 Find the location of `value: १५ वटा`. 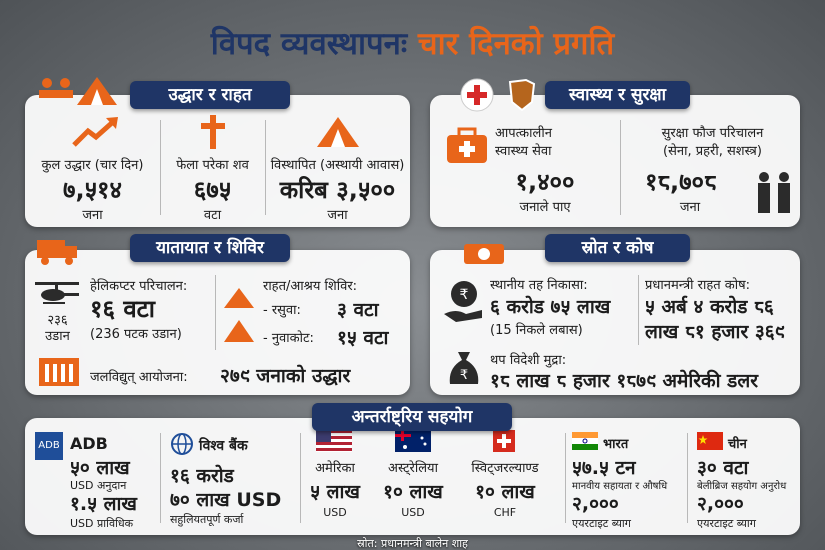

value: १५ वटा is located at coordinates (363, 338).